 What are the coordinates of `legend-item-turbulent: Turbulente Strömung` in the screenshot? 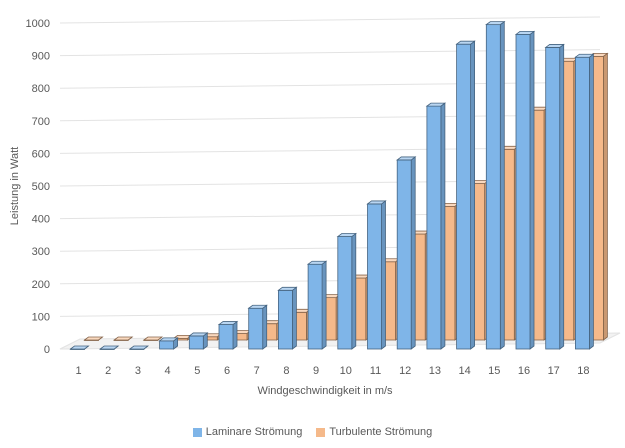 It's located at (374, 432).